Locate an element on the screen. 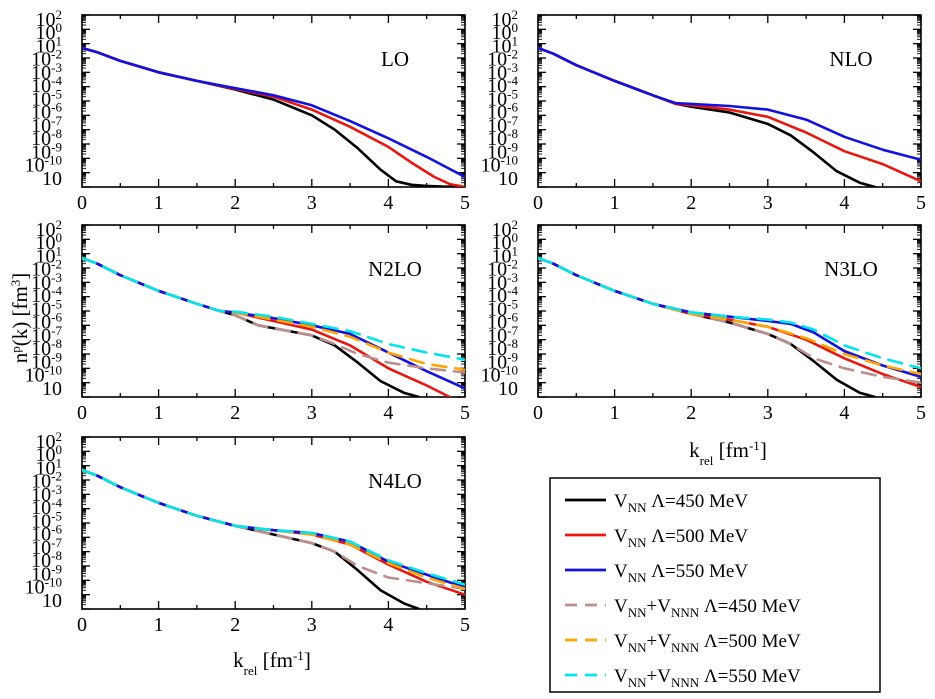 This screenshot has width=935, height=699. x-axis-title-left-close: ] is located at coordinates (307, 660).